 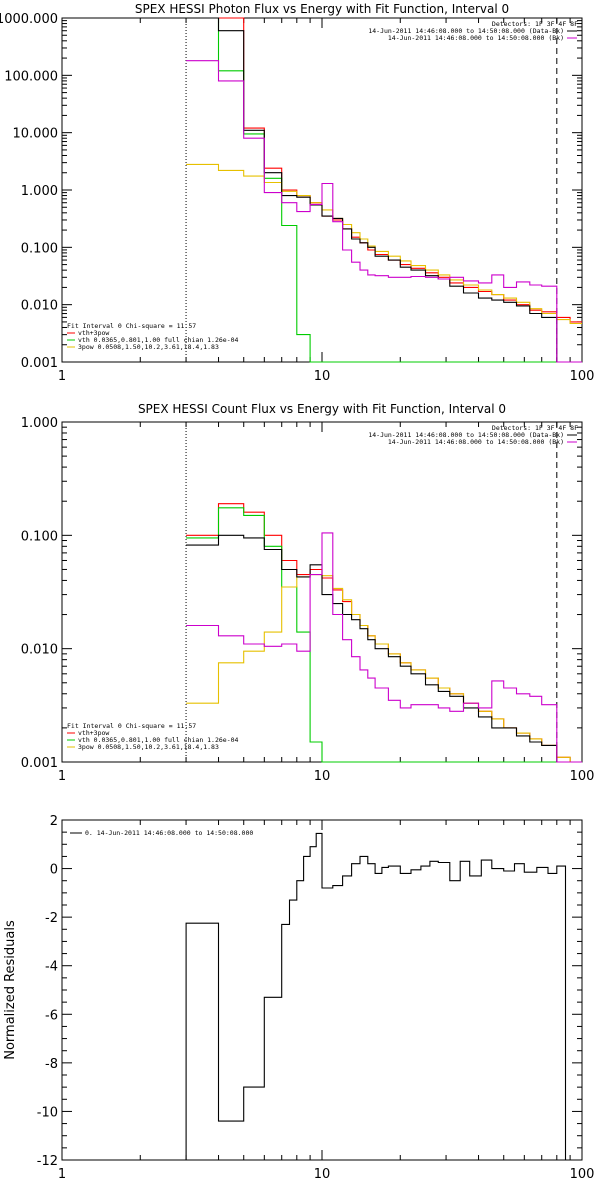 What do you see at coordinates (51, 1064) in the screenshot?
I see `y-tick-label: -8` at bounding box center [51, 1064].